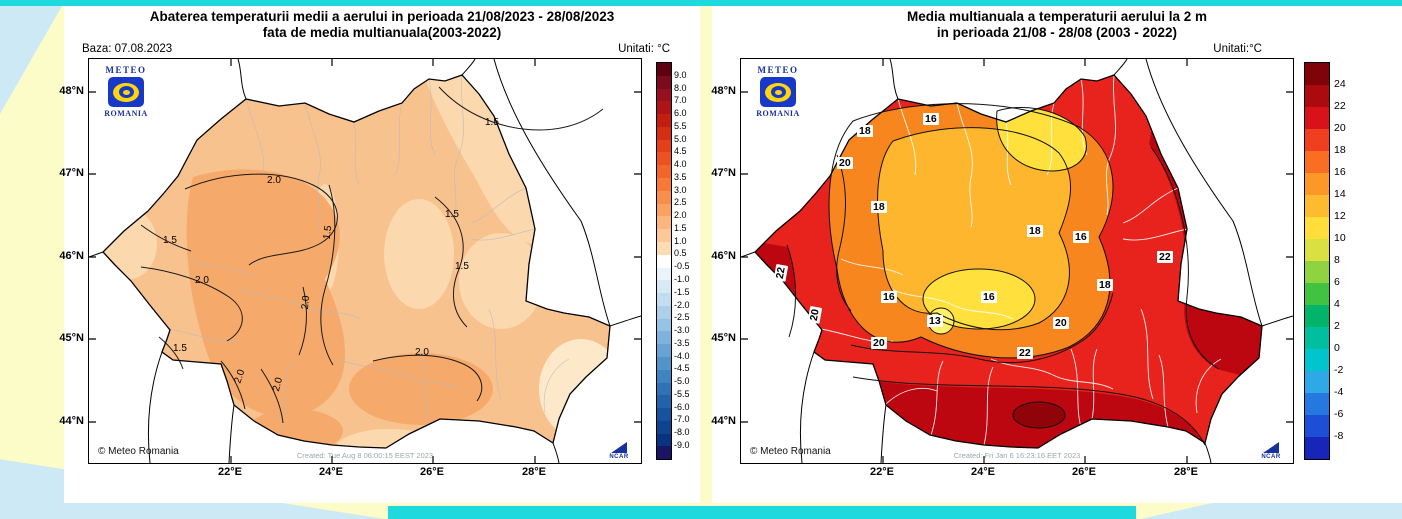  Describe the element at coordinates (723, 256) in the screenshot. I see `latitude-tick-label: 46°N` at that location.